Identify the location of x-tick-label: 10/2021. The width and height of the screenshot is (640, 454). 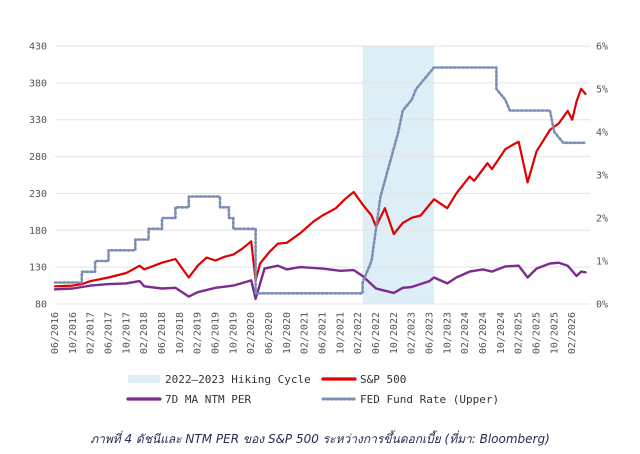
(340, 333).